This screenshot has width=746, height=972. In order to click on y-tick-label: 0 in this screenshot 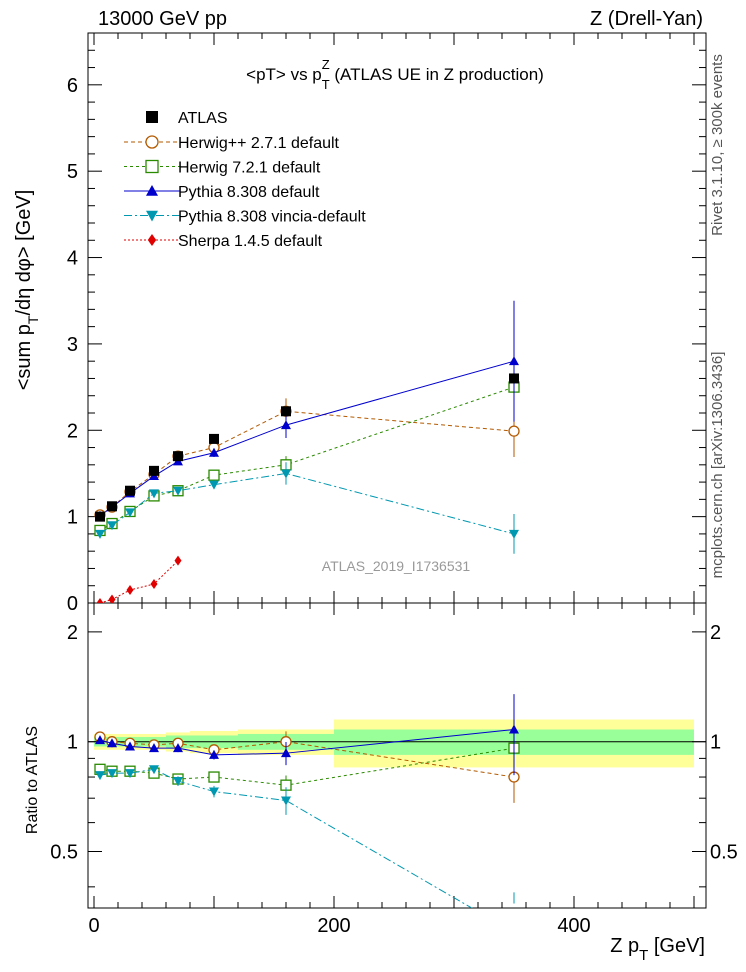, I will do `click(72, 604)`.